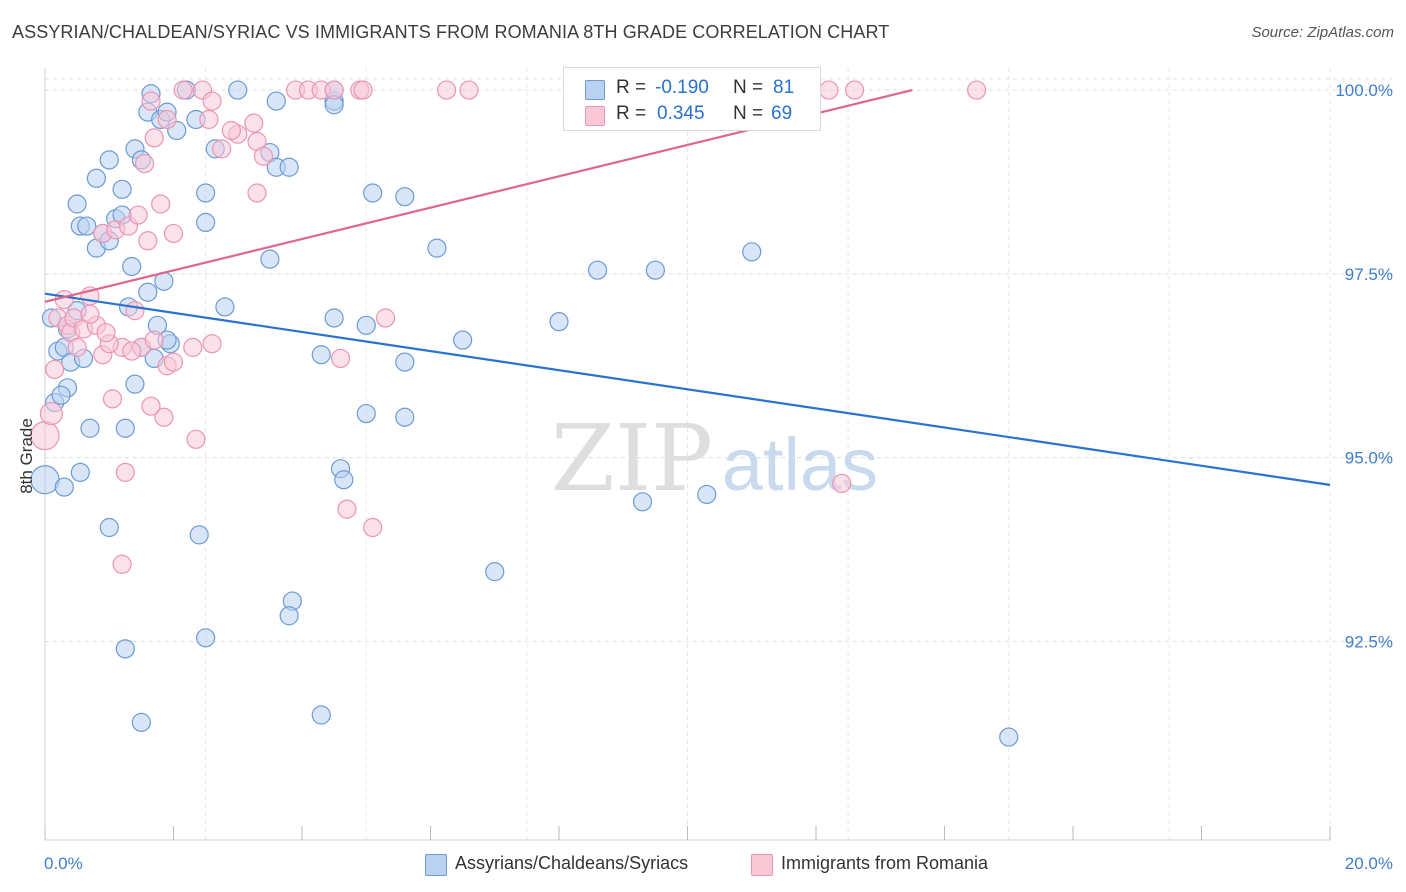 The width and height of the screenshot is (1406, 892). What do you see at coordinates (63, 863) in the screenshot?
I see `x-tick-label: 0.0%` at bounding box center [63, 863].